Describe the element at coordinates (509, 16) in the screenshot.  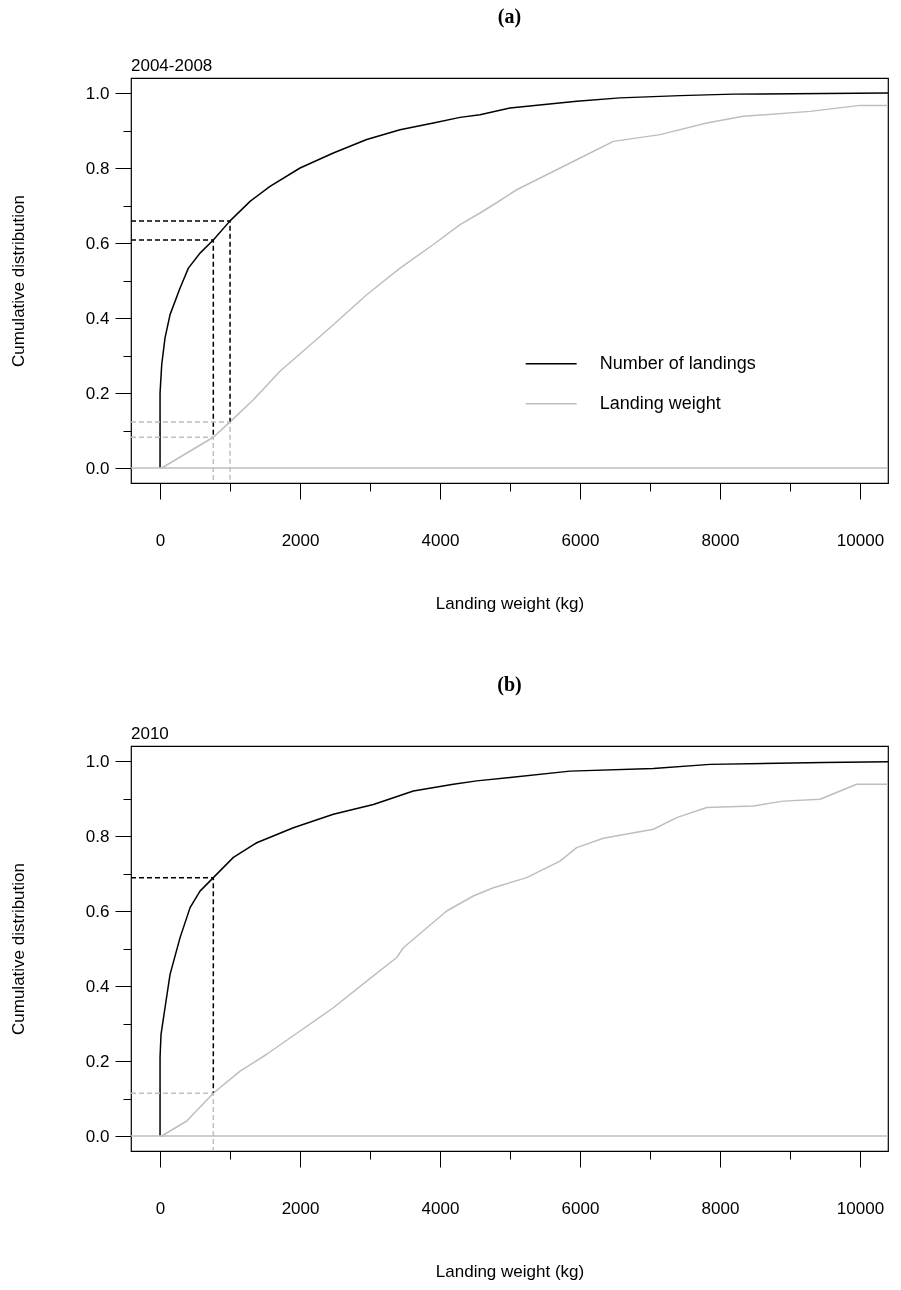
I see `chart-title: (a)` at that location.